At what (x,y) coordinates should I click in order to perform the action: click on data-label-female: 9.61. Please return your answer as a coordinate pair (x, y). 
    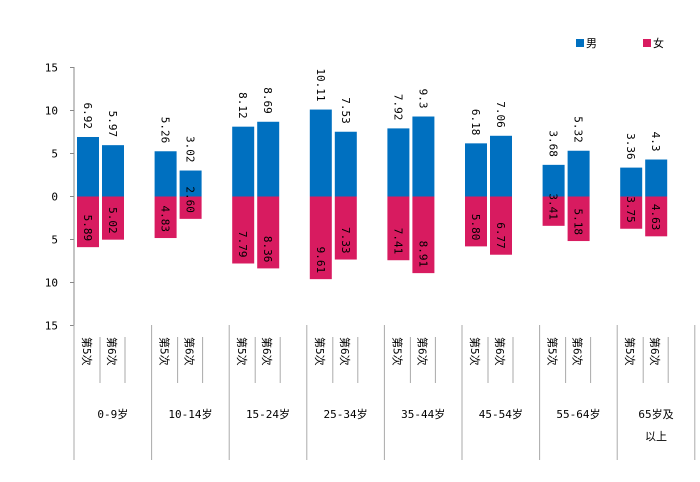
    Looking at the image, I should click on (320, 260).